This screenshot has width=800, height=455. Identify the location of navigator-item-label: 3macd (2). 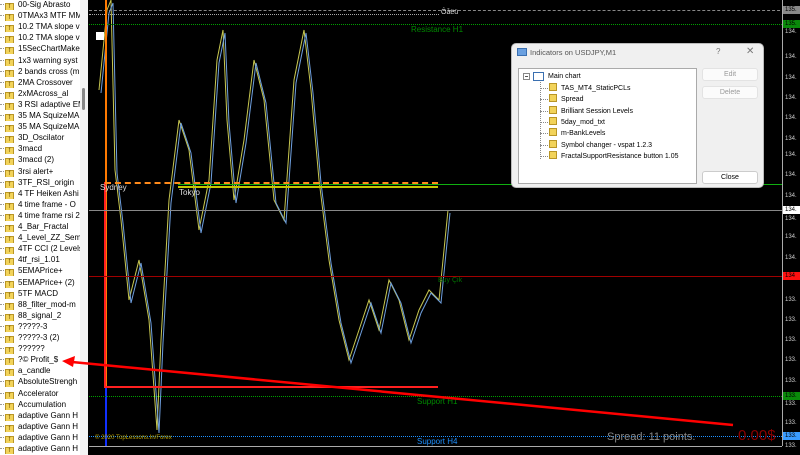
(36, 160).